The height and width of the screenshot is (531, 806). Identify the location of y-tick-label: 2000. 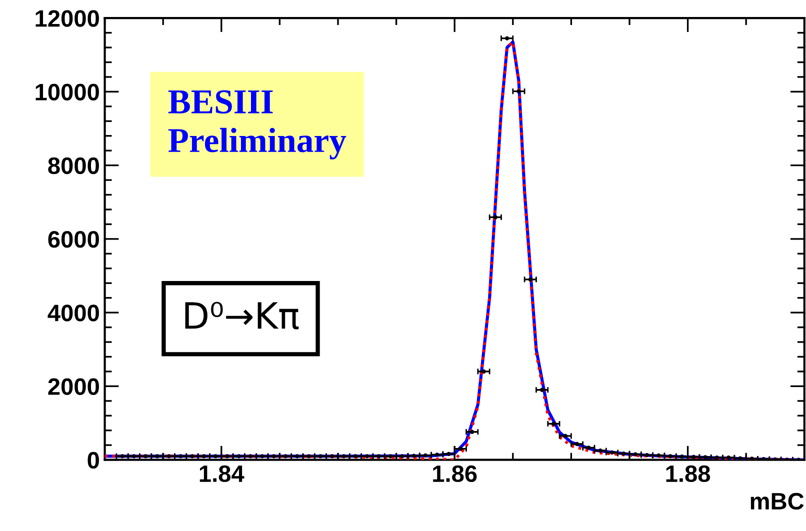
(73, 386).